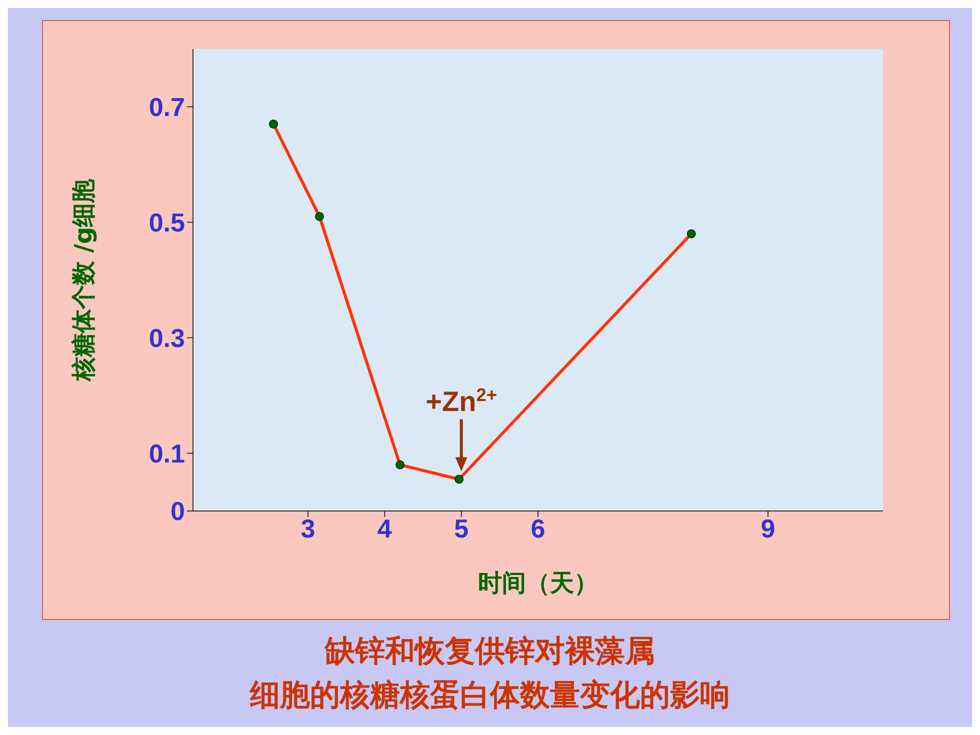 Image resolution: width=980 pixels, height=735 pixels. Describe the element at coordinates (461, 528) in the screenshot. I see `x-tick-label: 5` at that location.